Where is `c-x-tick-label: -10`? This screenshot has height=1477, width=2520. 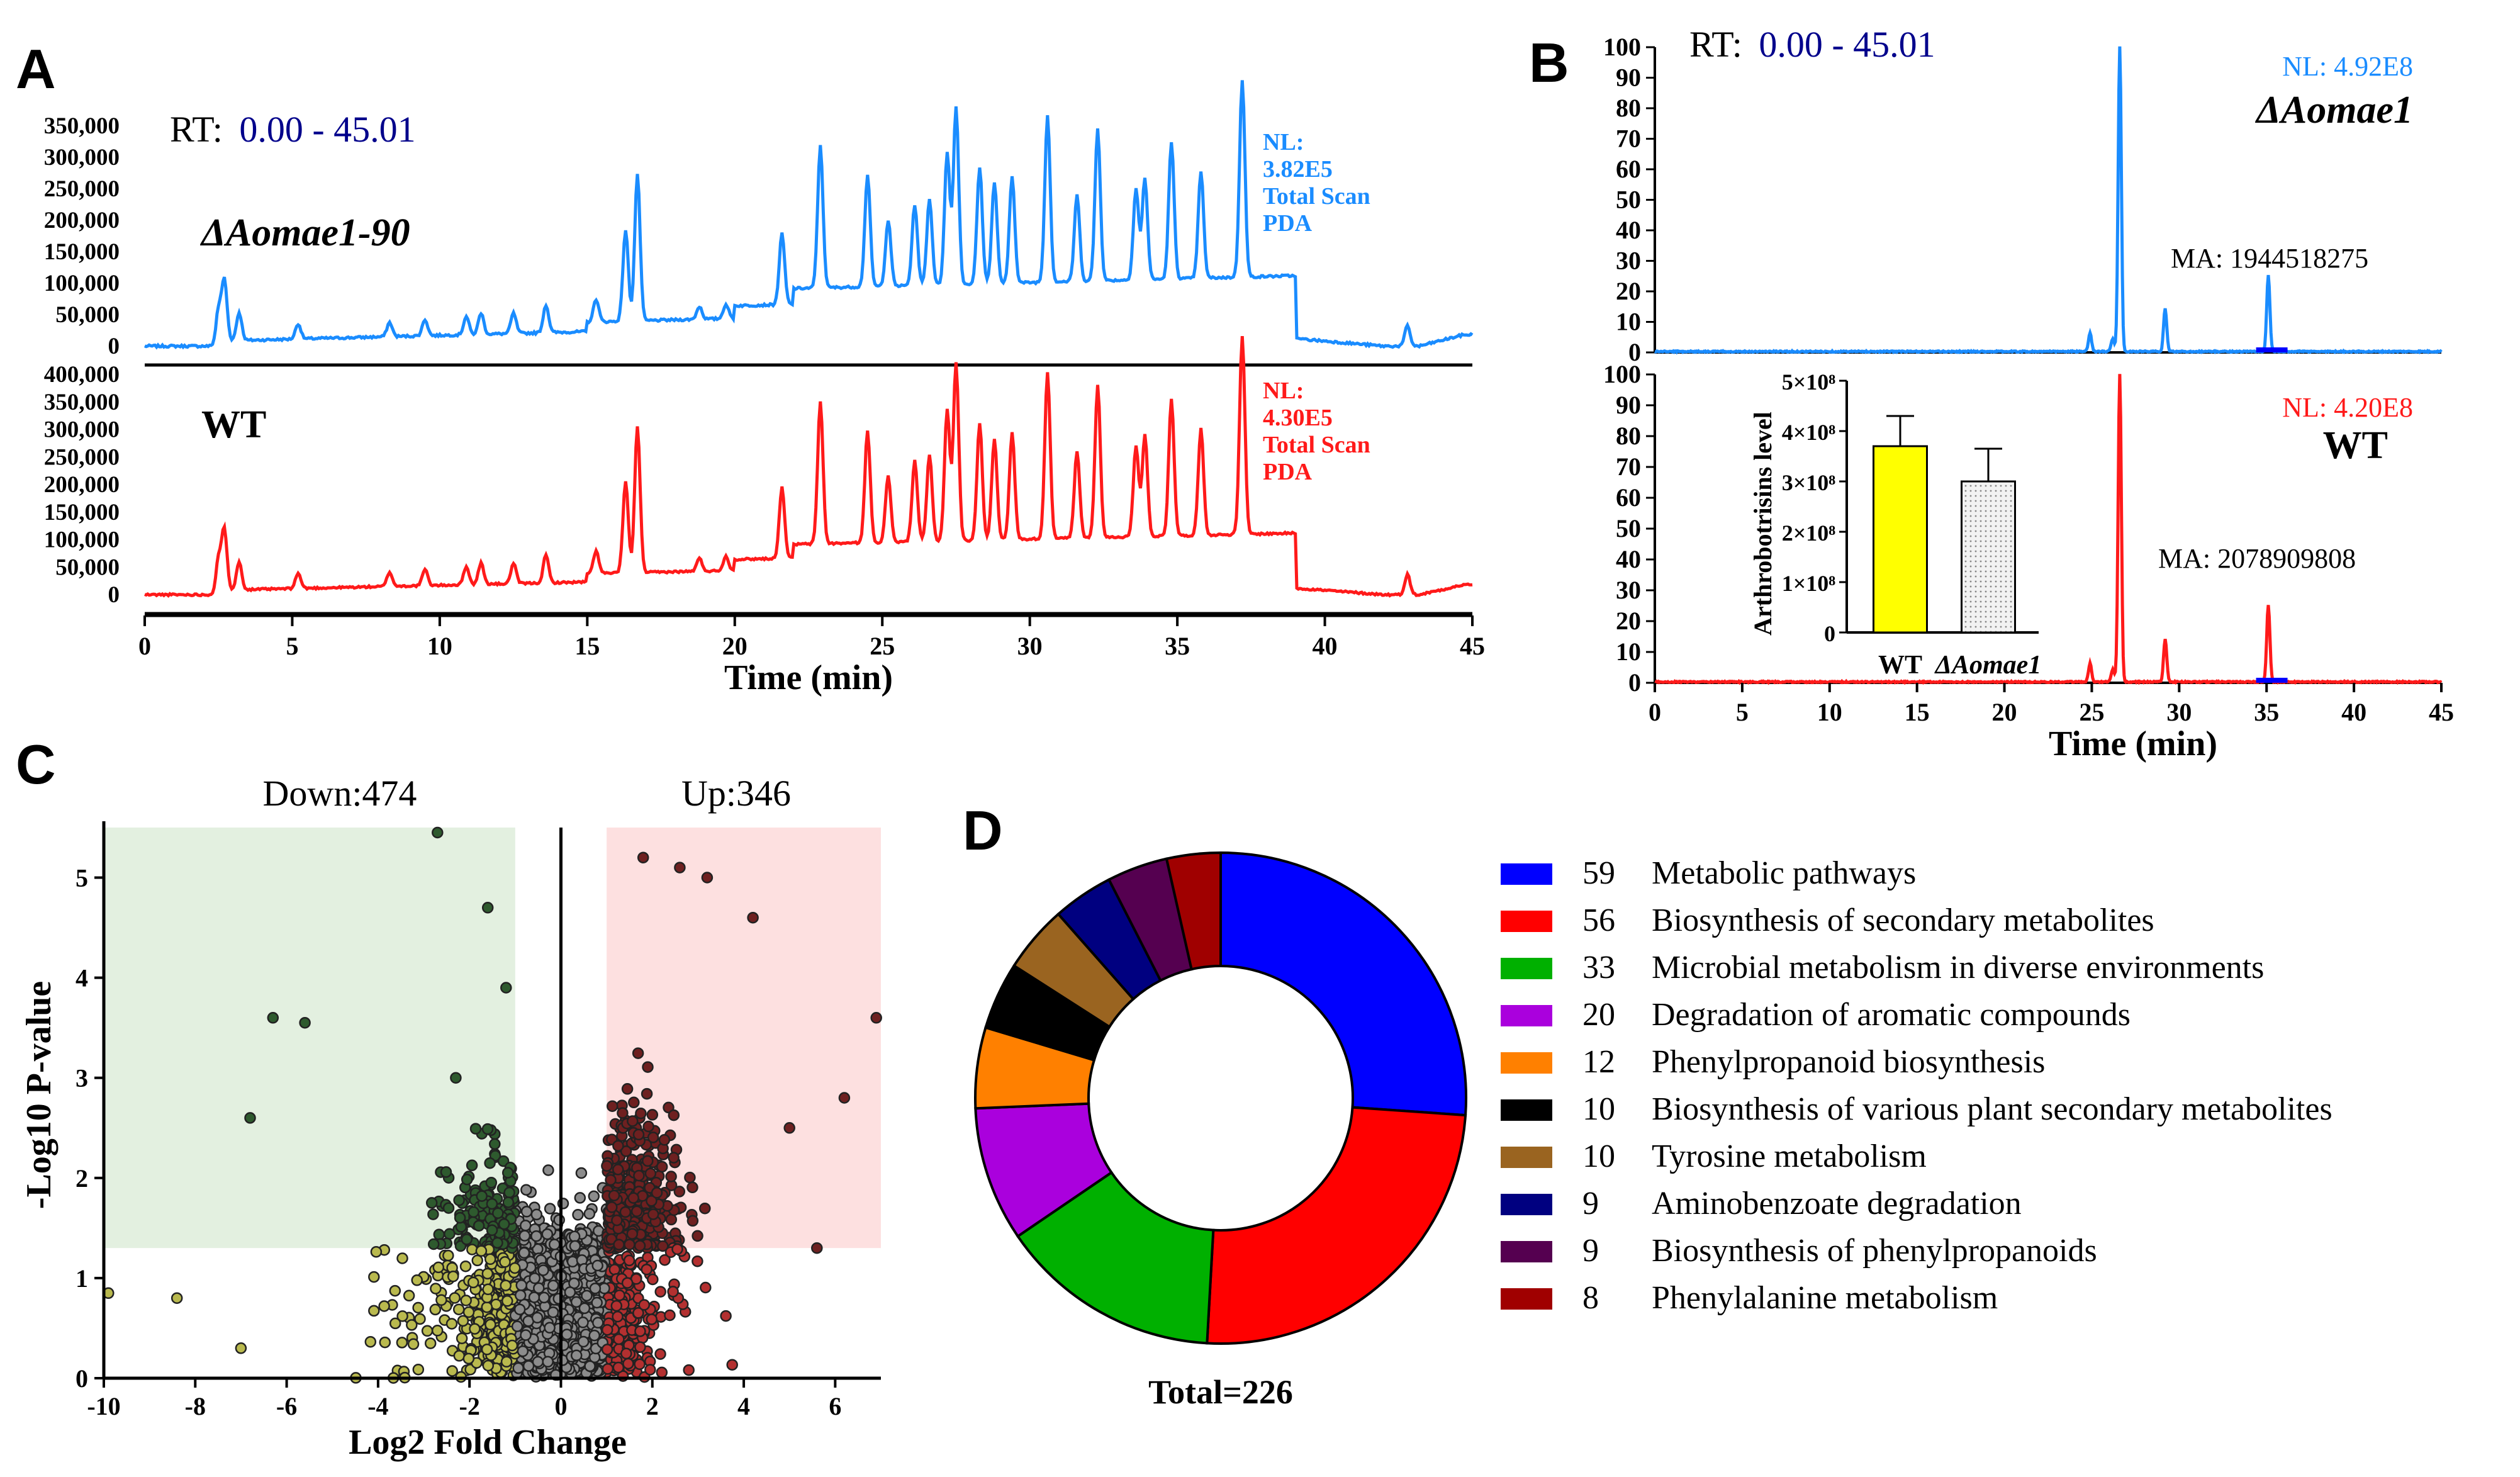
c-x-tick-label: -10 is located at coordinates (103, 1406).